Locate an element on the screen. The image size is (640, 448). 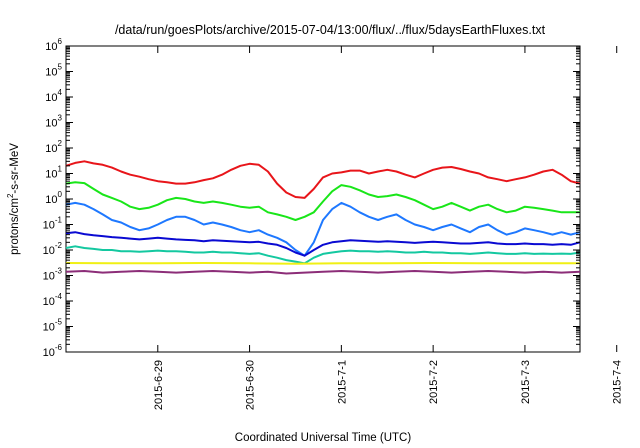
y-tick-label-exponent: -6 is located at coordinates (59, 347).